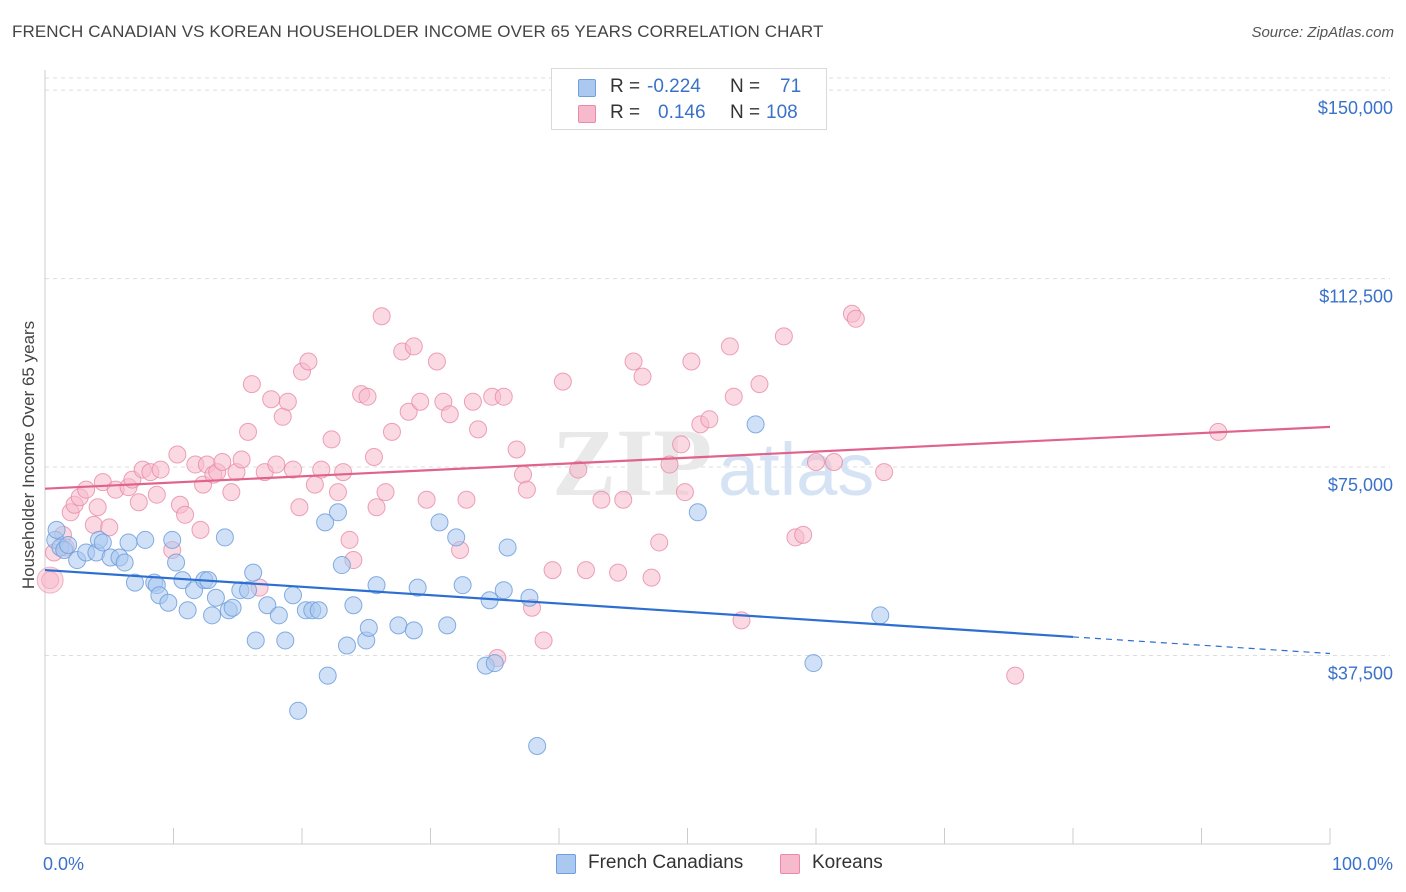 The width and height of the screenshot is (1406, 892). What do you see at coordinates (796, 469) in the screenshot?
I see `watermark-atlas: atlas` at bounding box center [796, 469].